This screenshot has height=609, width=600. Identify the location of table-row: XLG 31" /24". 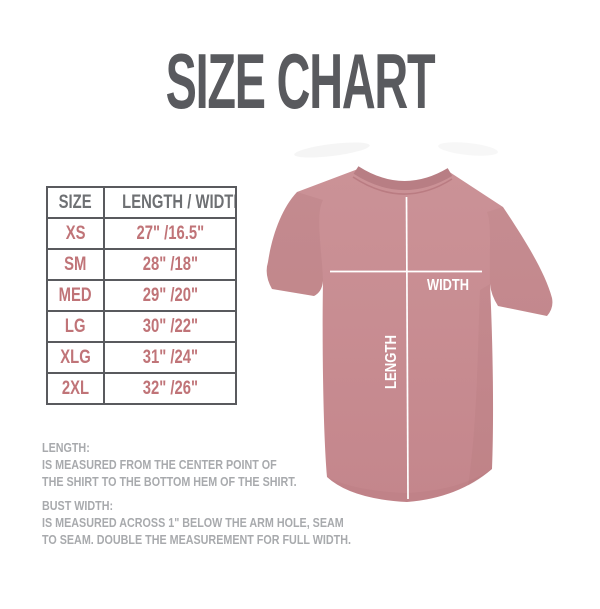
(141, 357).